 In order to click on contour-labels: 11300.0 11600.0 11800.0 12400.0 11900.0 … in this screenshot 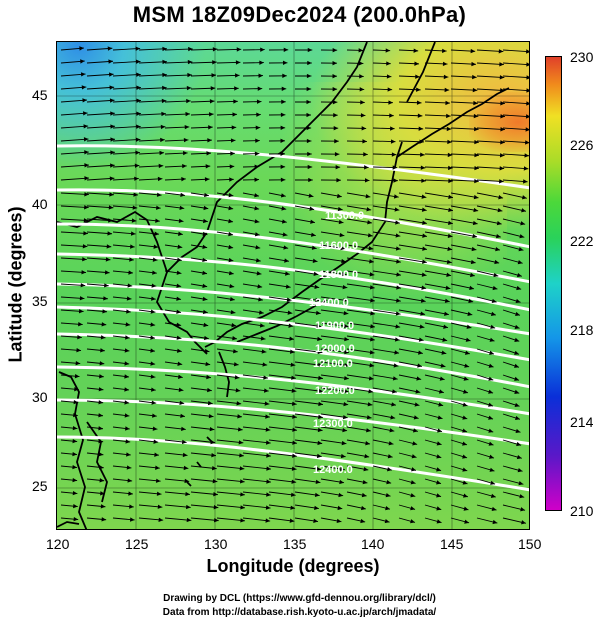, I will do `click(336, 343)`.